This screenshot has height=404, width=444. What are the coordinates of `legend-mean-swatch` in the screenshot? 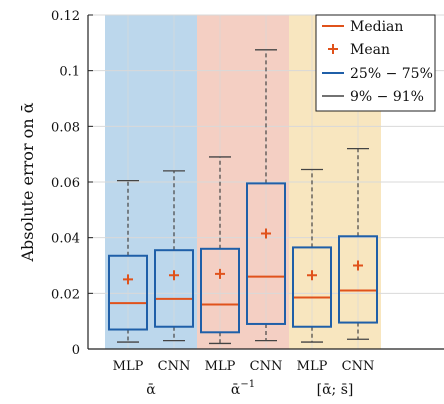 It's located at (333, 49).